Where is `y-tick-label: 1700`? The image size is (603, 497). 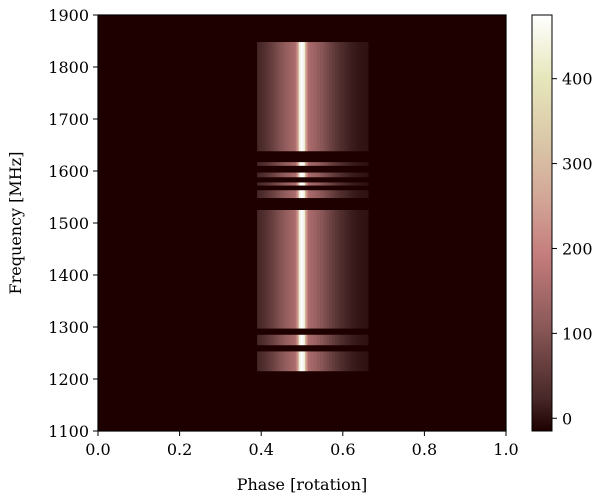
y-tick-label: 1700 is located at coordinates (68, 119).